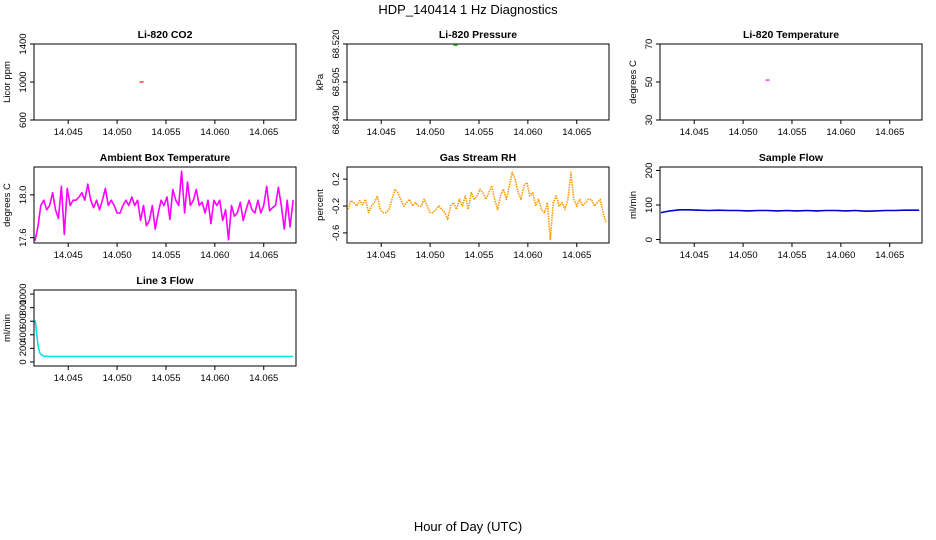  I want to click on y-tick-label: 70, so click(649, 44).